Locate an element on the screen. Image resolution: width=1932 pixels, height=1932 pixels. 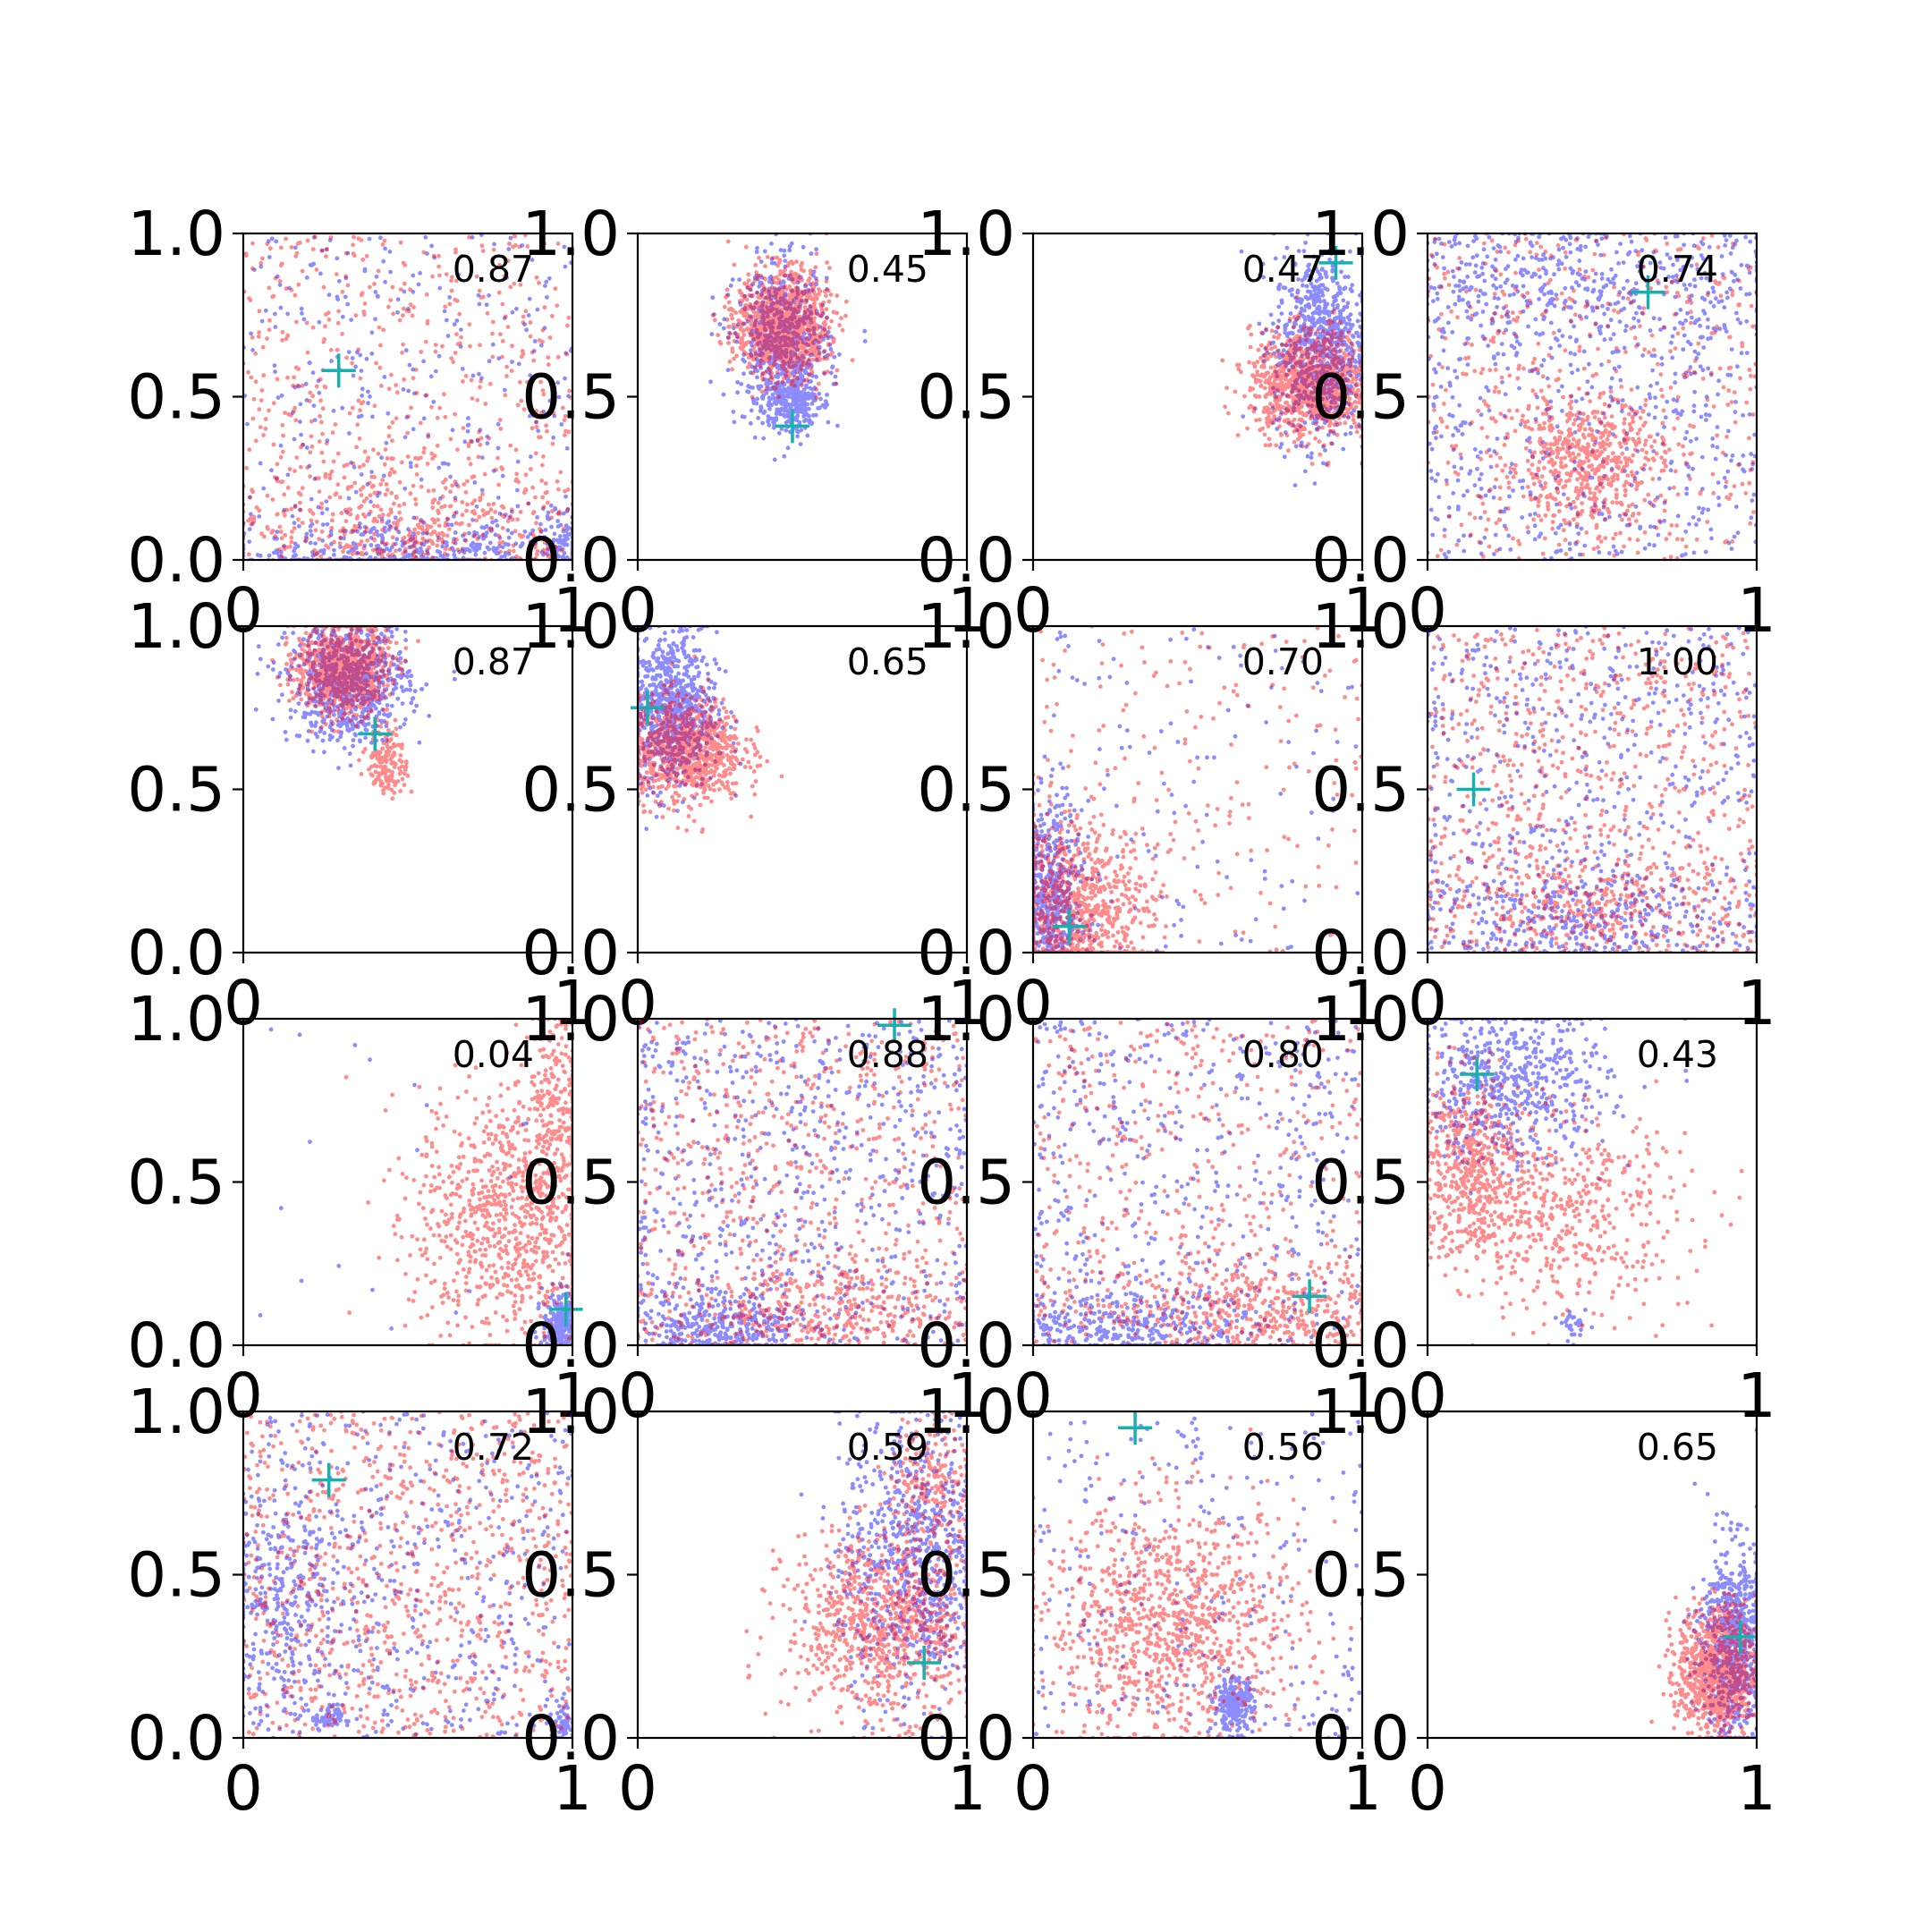
x-tick-label: 1 is located at coordinates (1756, 1789).